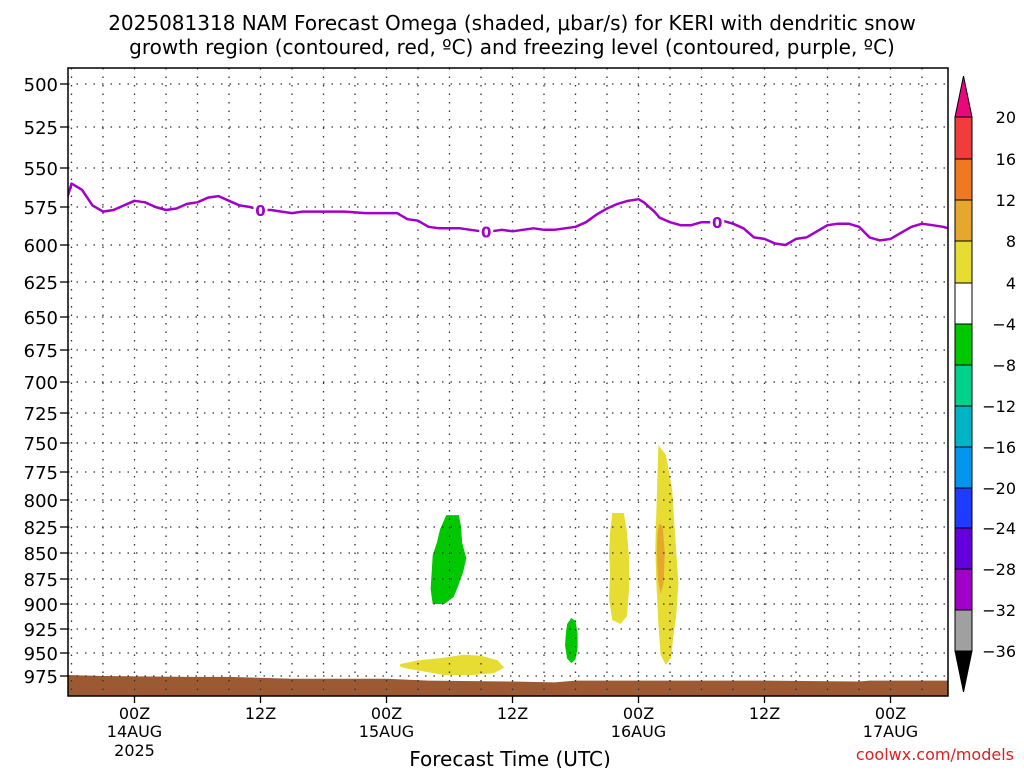 The width and height of the screenshot is (1024, 772). Describe the element at coordinates (448, 559) in the screenshot. I see `omega-region-green-left` at that location.